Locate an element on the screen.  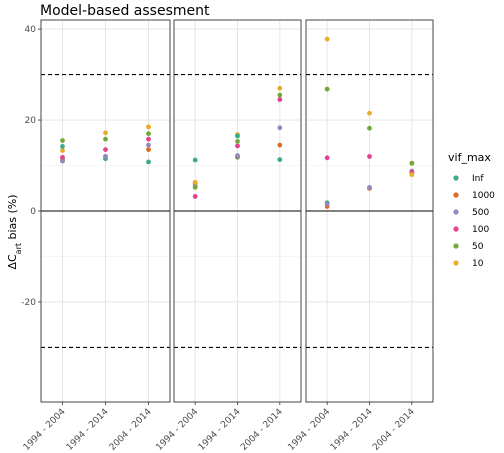
y-tick-label: 40 is located at coordinates (31, 30).